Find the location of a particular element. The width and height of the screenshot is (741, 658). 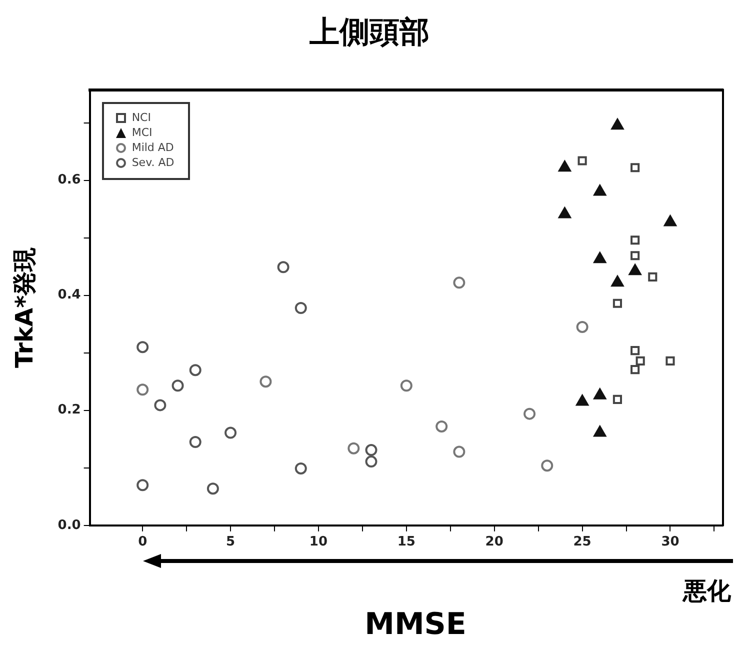

x-axis-title: MMSE is located at coordinates (416, 624).